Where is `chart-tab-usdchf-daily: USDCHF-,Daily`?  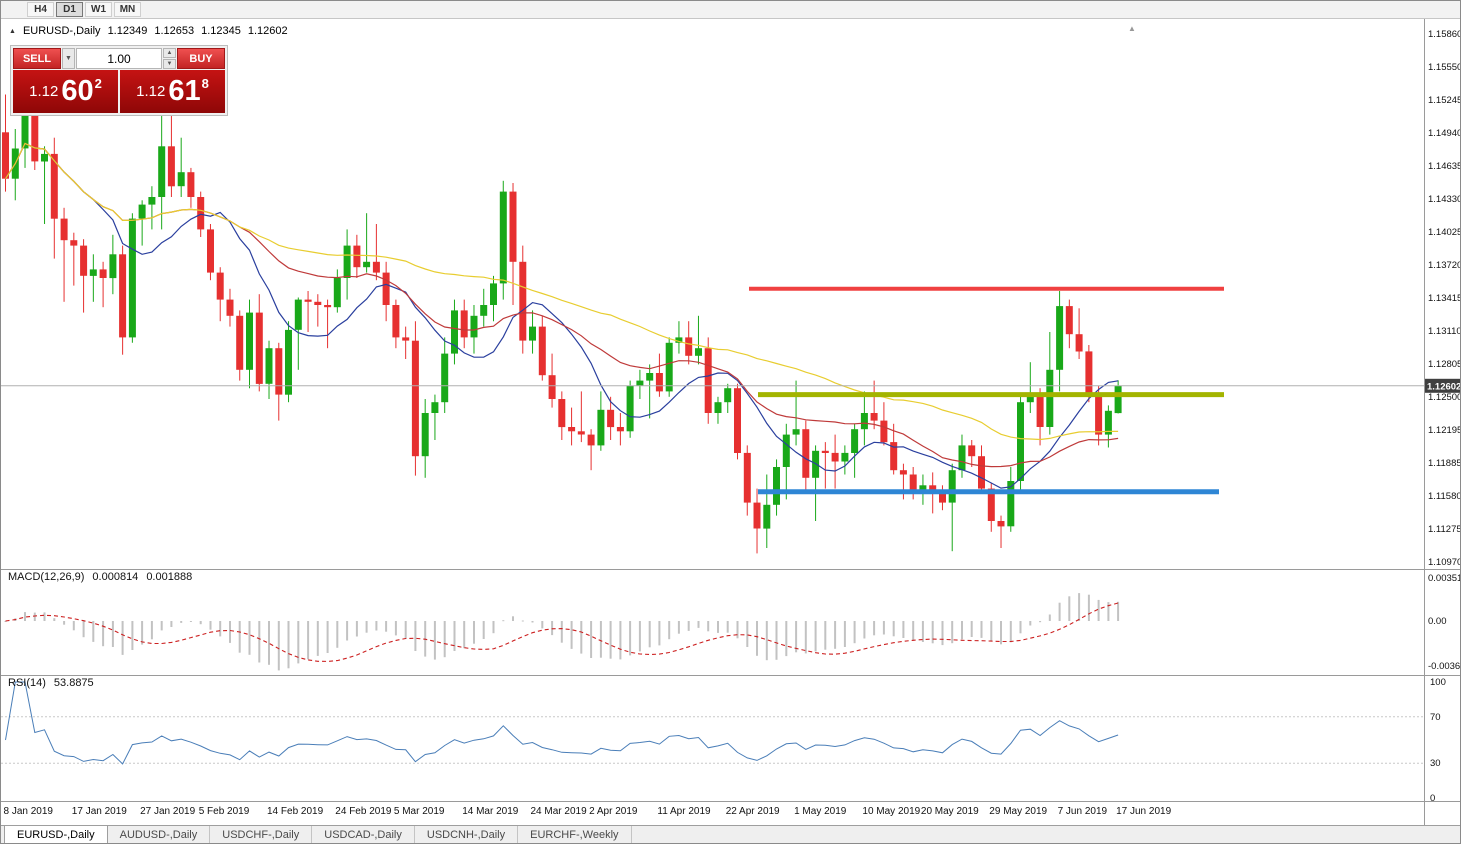
chart-tab-usdchf-daily: USDCHF-,Daily is located at coordinates (261, 834).